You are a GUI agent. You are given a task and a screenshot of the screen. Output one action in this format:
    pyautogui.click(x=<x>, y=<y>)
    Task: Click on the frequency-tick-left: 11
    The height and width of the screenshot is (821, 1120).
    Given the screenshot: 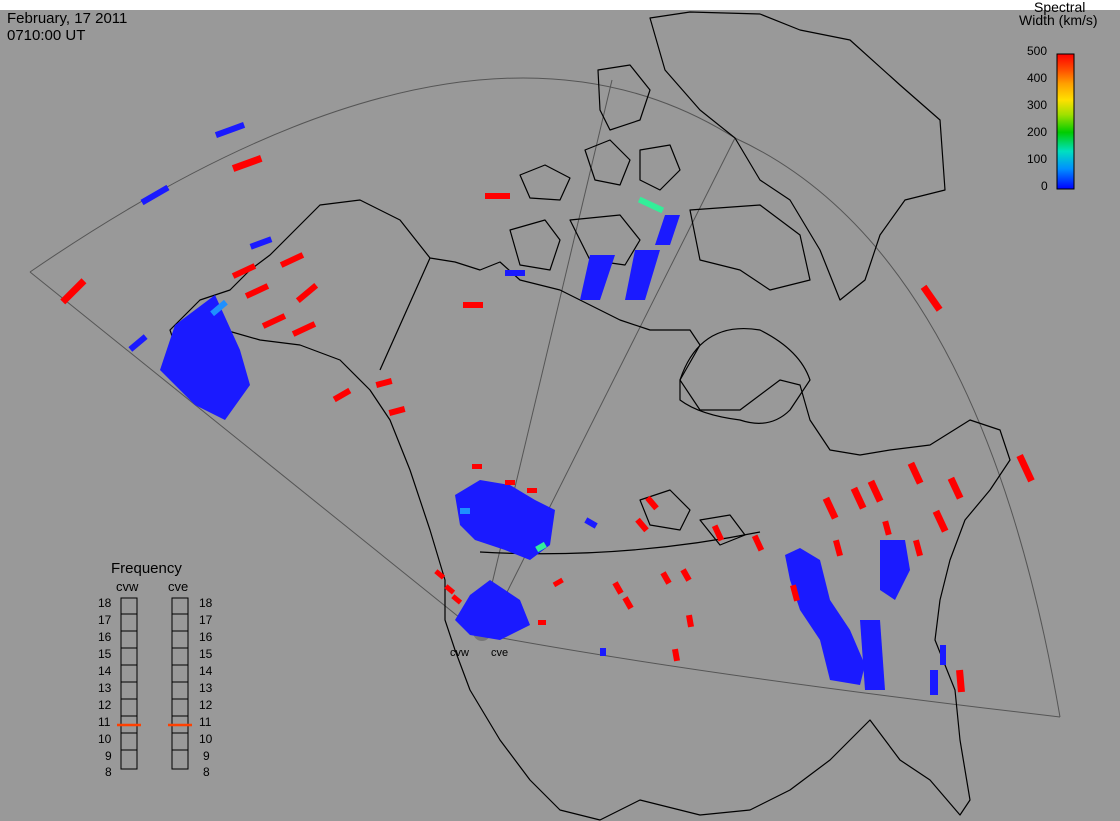 What is the action you would take?
    pyautogui.click(x=104, y=722)
    